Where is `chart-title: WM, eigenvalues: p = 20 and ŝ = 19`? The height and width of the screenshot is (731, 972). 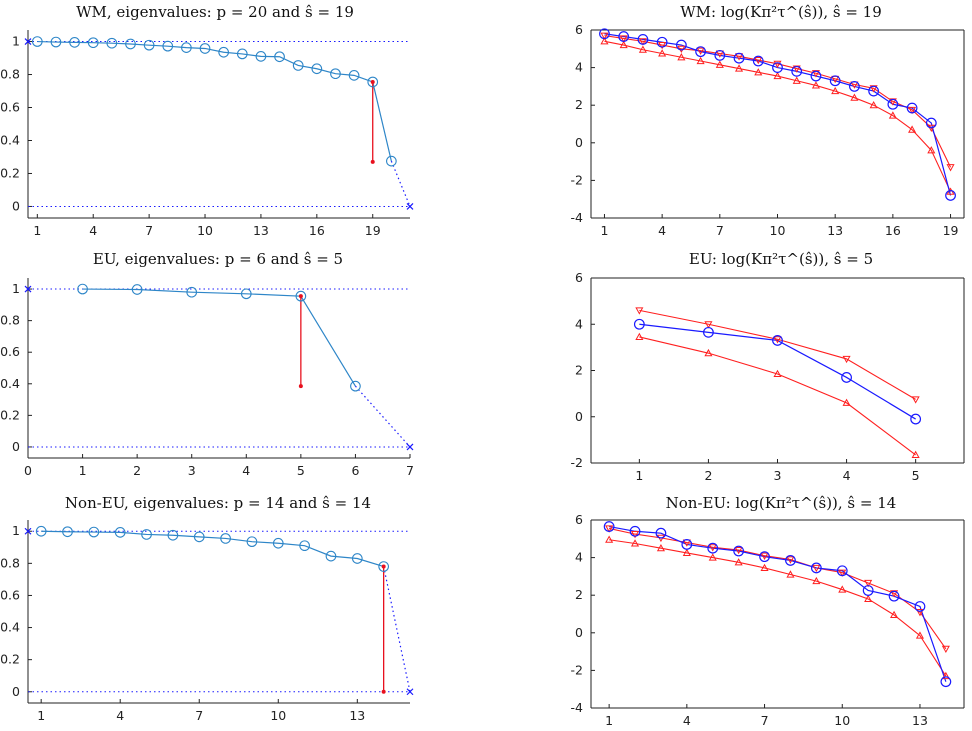
chart-title: WM, eigenvalues: p = 20 and ŝ = 19 is located at coordinates (215, 12).